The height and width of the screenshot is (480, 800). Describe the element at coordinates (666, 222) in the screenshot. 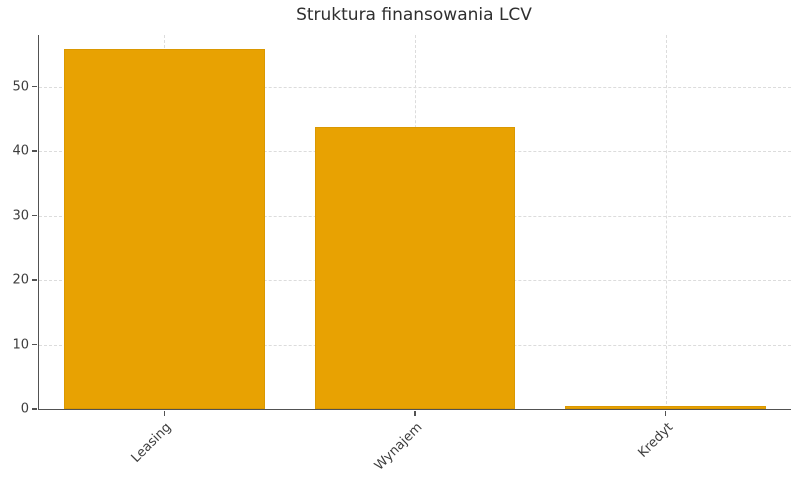

I see `gridline-vertical` at that location.